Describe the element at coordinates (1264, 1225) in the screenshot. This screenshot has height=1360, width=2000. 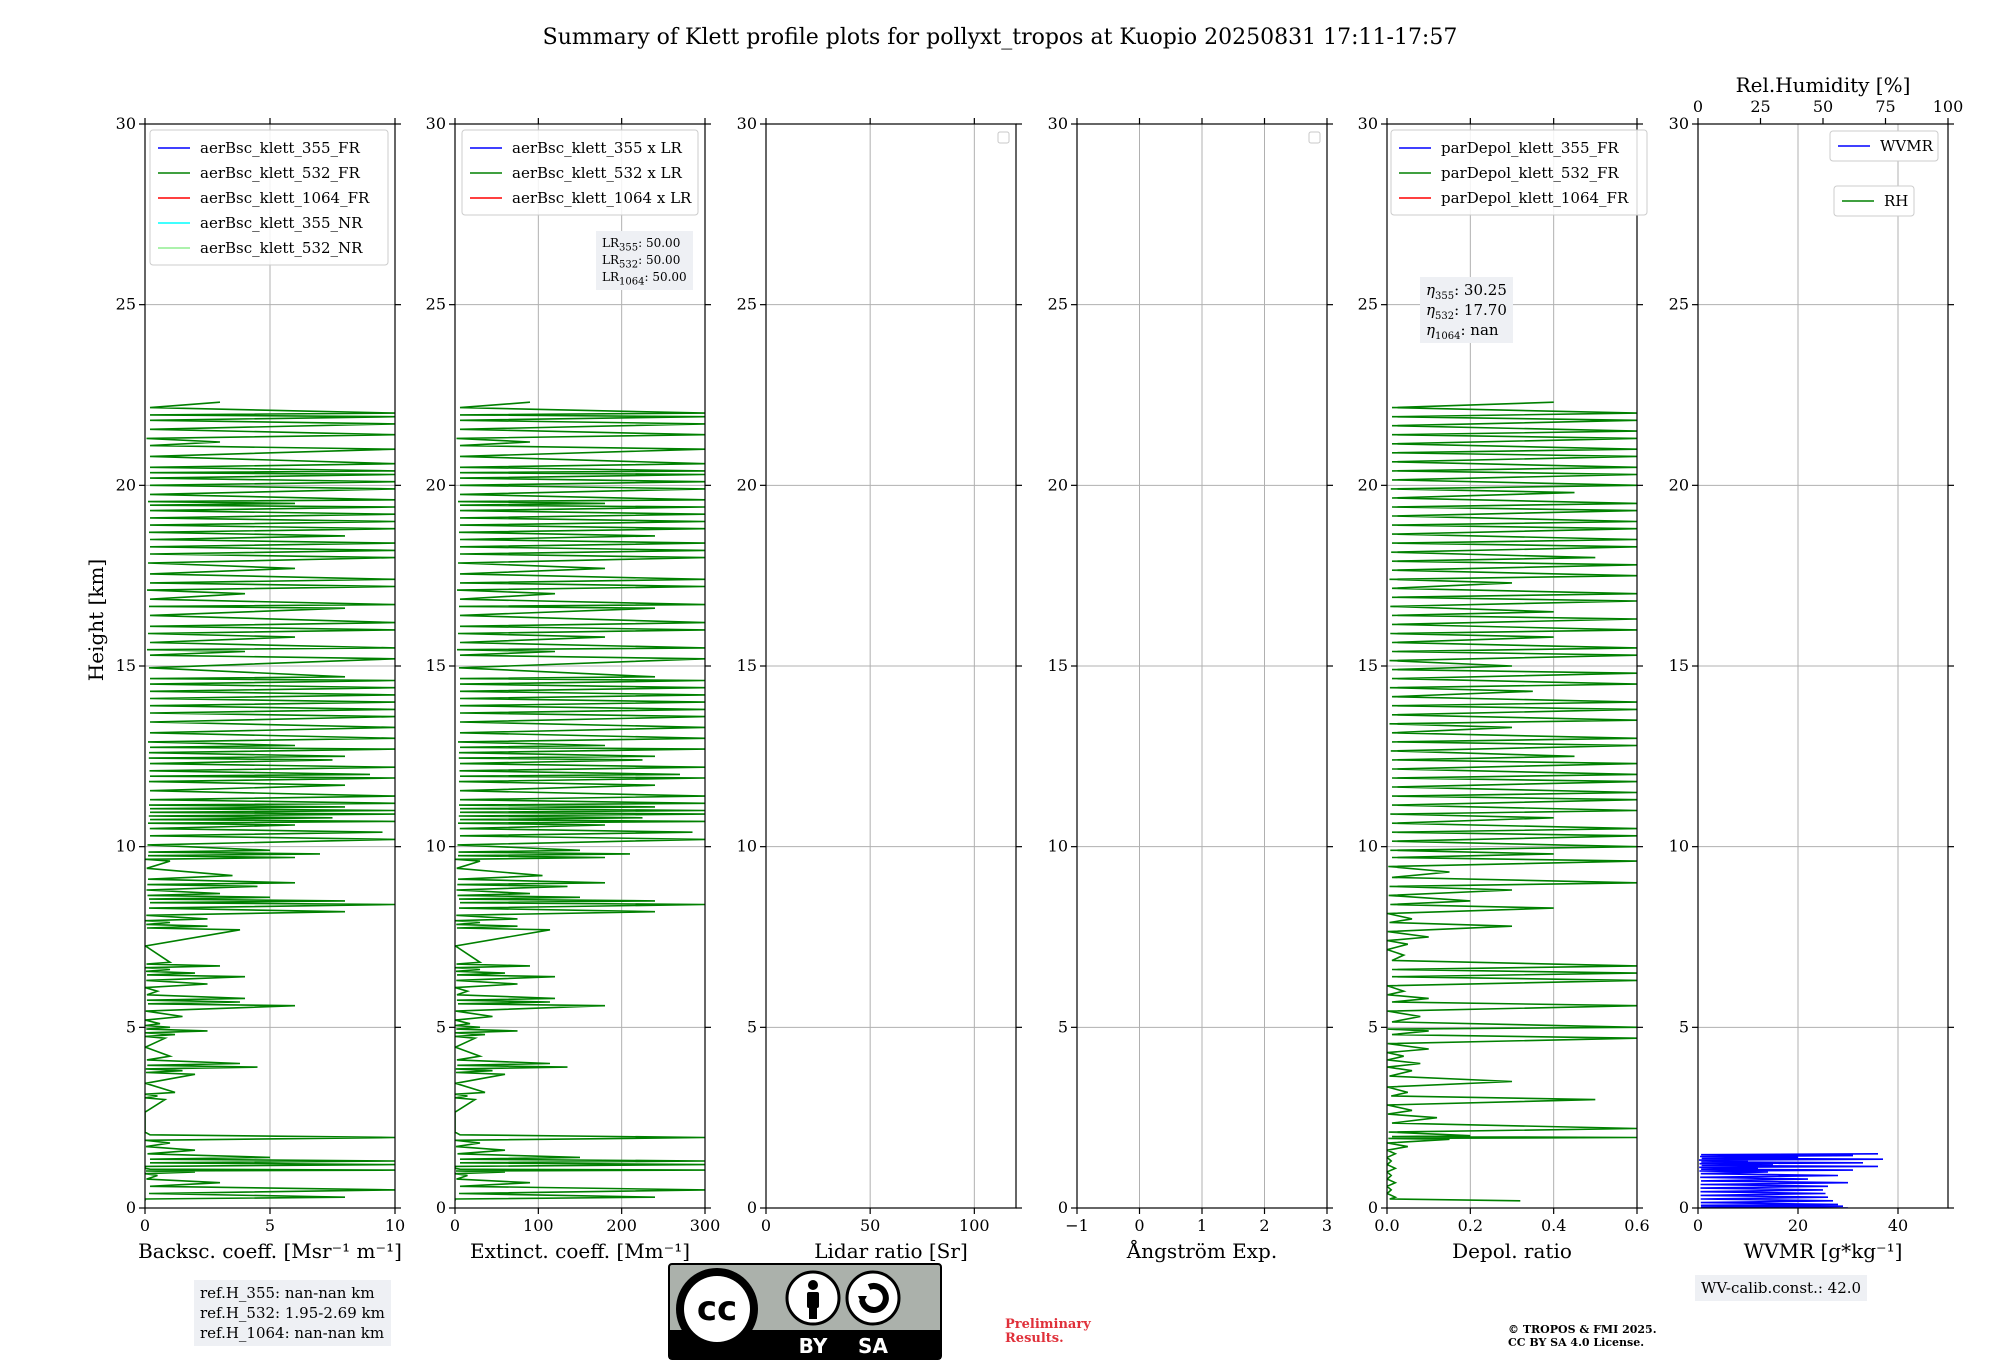
I see `x-tick-label: 2` at that location.